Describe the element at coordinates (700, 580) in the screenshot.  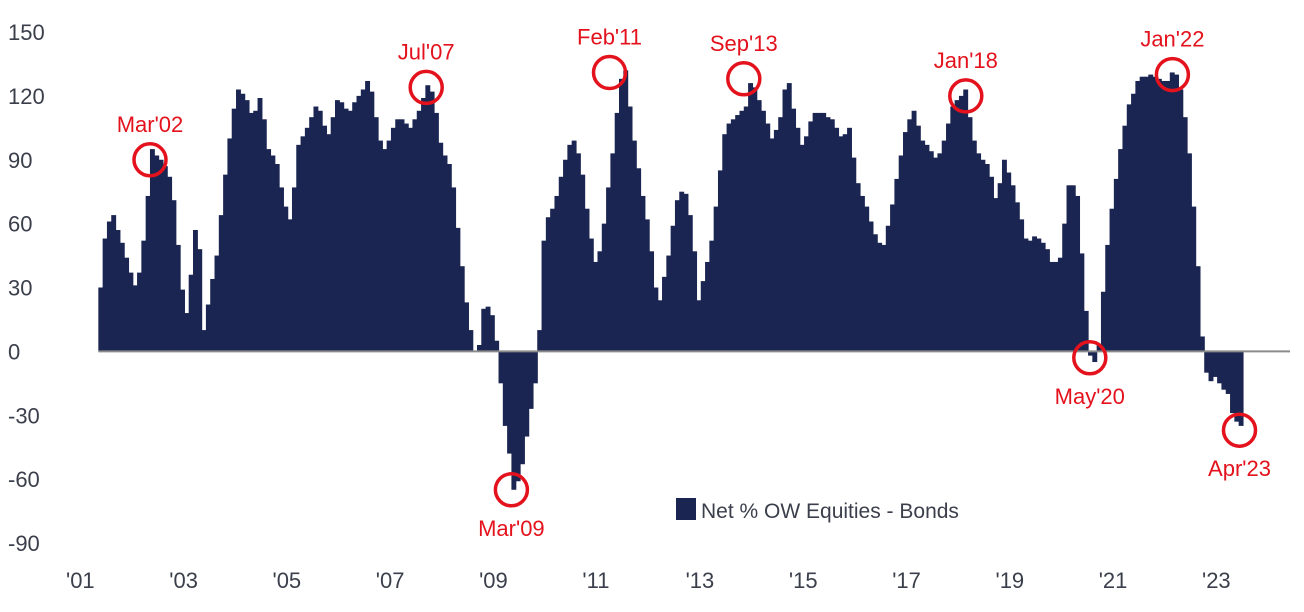
I see `x-tick-label: '13` at that location.